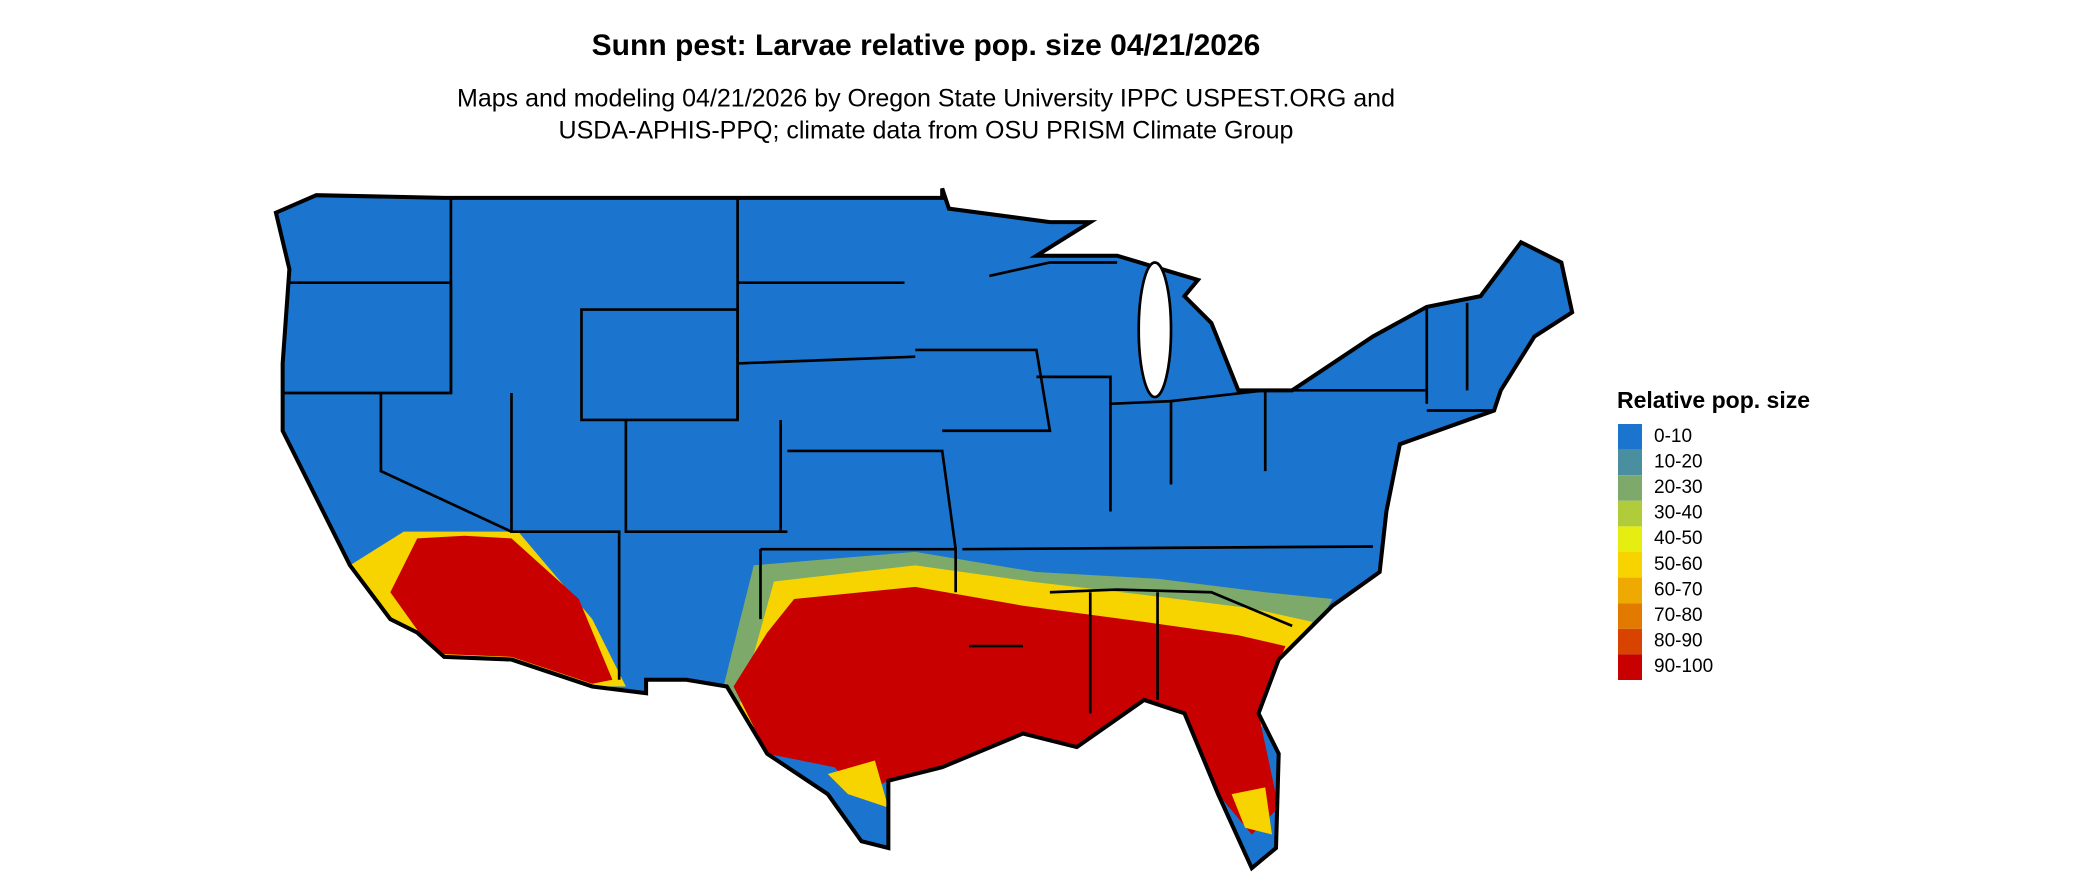 The height and width of the screenshot is (892, 2100). Describe the element at coordinates (501, 609) in the screenshot. I see `region-high` at that location.